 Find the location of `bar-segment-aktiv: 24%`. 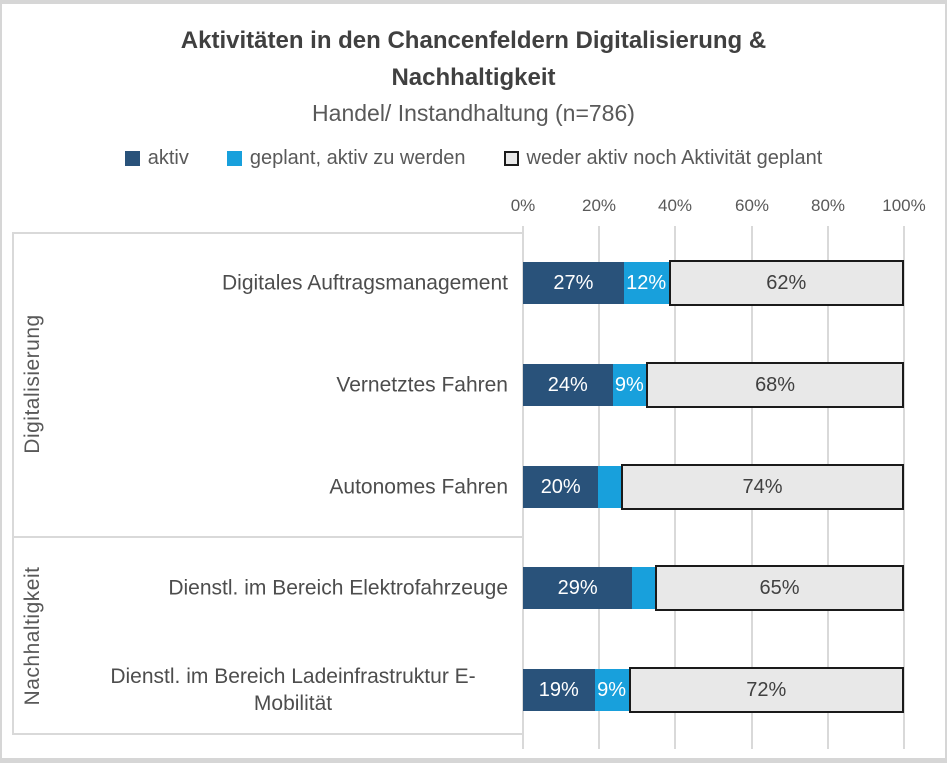

bar-segment-aktiv: 24% is located at coordinates (568, 385).